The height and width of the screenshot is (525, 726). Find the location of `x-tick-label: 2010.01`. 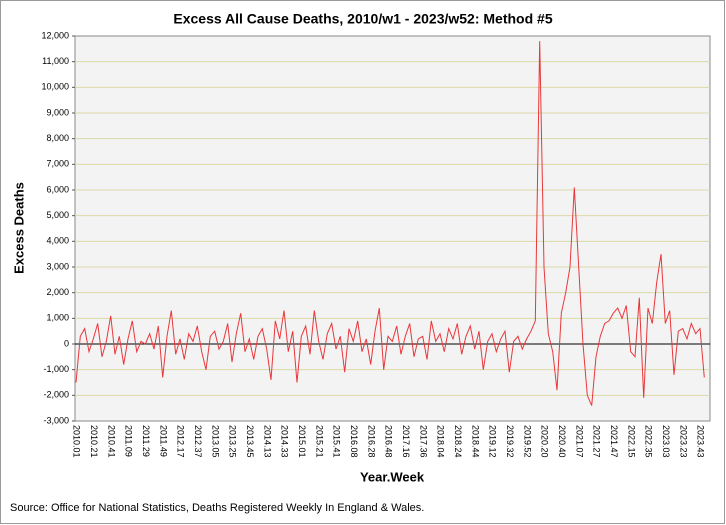

x-tick-label: 2010.01 is located at coordinates (77, 441).